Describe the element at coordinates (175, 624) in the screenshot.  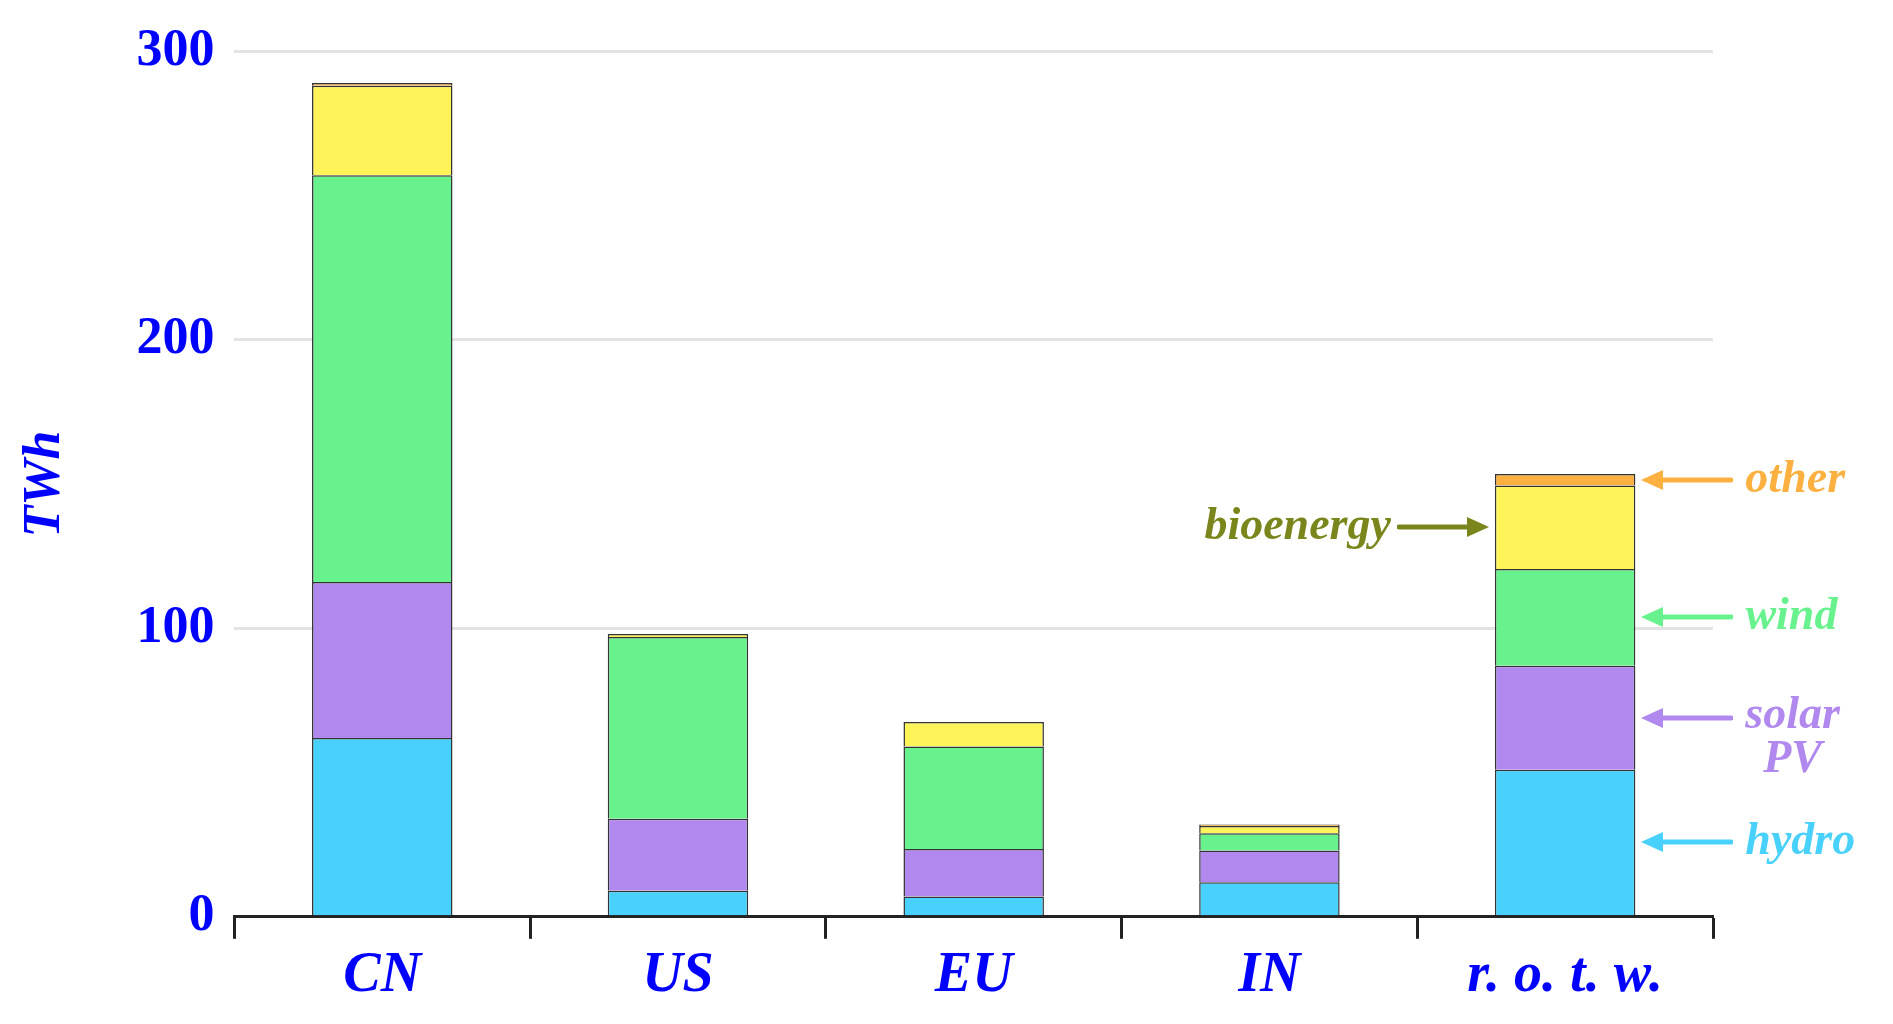
I see `y-tick-label: 100` at that location.